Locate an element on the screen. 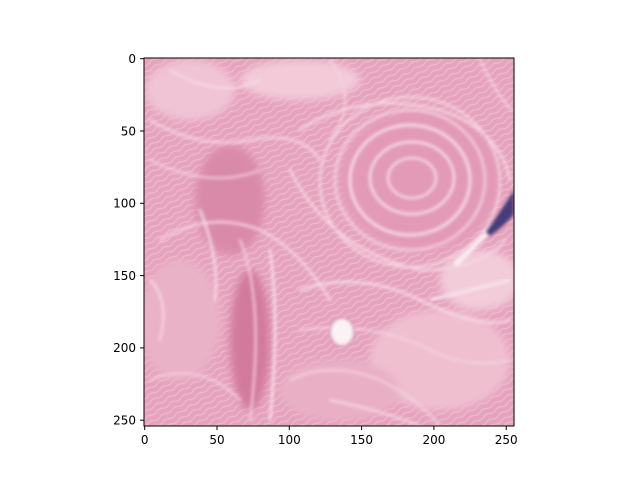 The width and height of the screenshot is (640, 480). x-tick-label: 150 is located at coordinates (361, 440).